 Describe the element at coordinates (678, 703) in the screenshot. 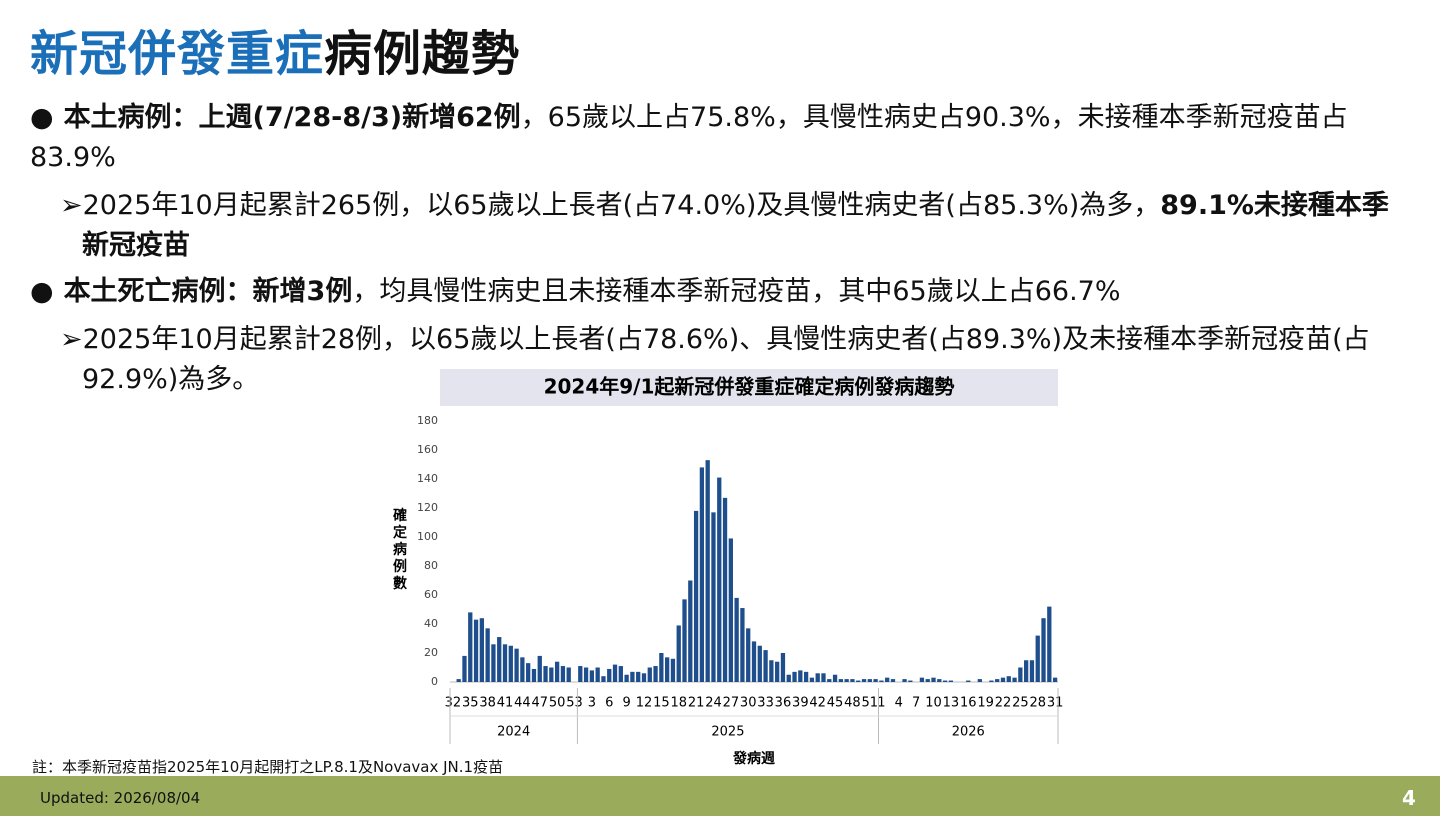

I see `x-tick-label: 18` at that location.